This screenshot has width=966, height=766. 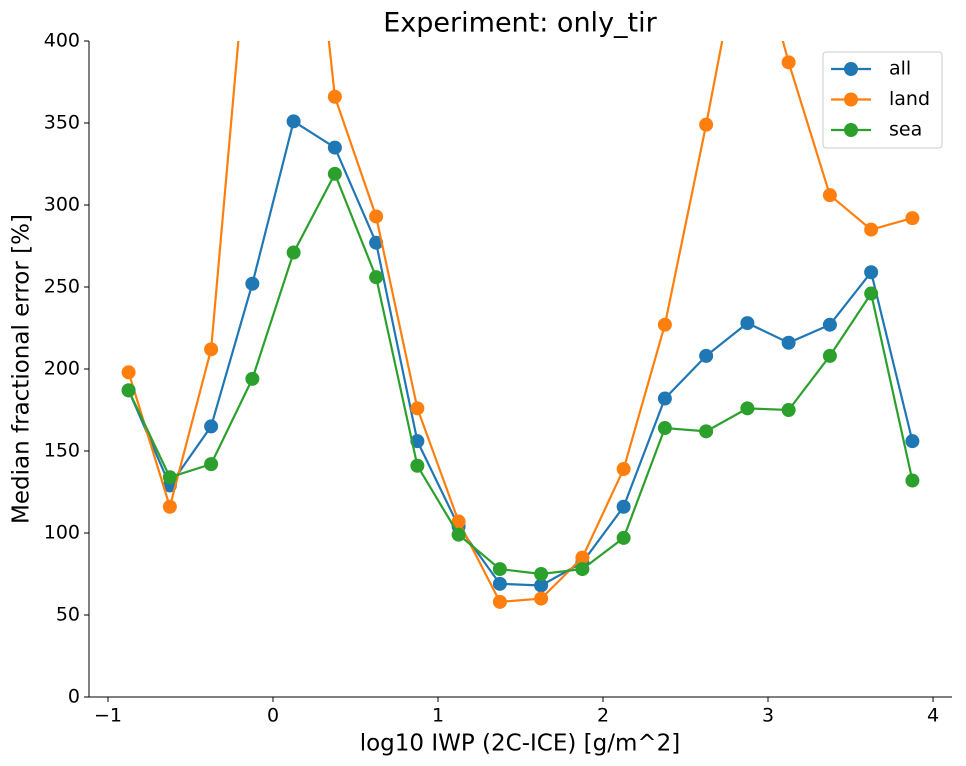 What do you see at coordinates (108, 716) in the screenshot?
I see `x-tick-label: −1` at bounding box center [108, 716].